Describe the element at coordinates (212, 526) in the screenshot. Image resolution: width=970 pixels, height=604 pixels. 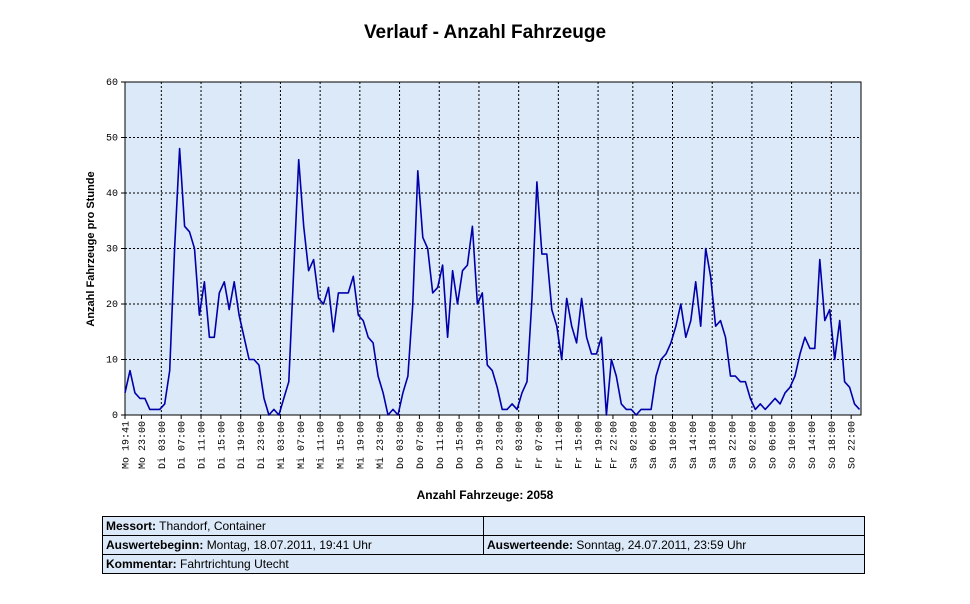
I see `location-value: Thandorf, Container` at that location.